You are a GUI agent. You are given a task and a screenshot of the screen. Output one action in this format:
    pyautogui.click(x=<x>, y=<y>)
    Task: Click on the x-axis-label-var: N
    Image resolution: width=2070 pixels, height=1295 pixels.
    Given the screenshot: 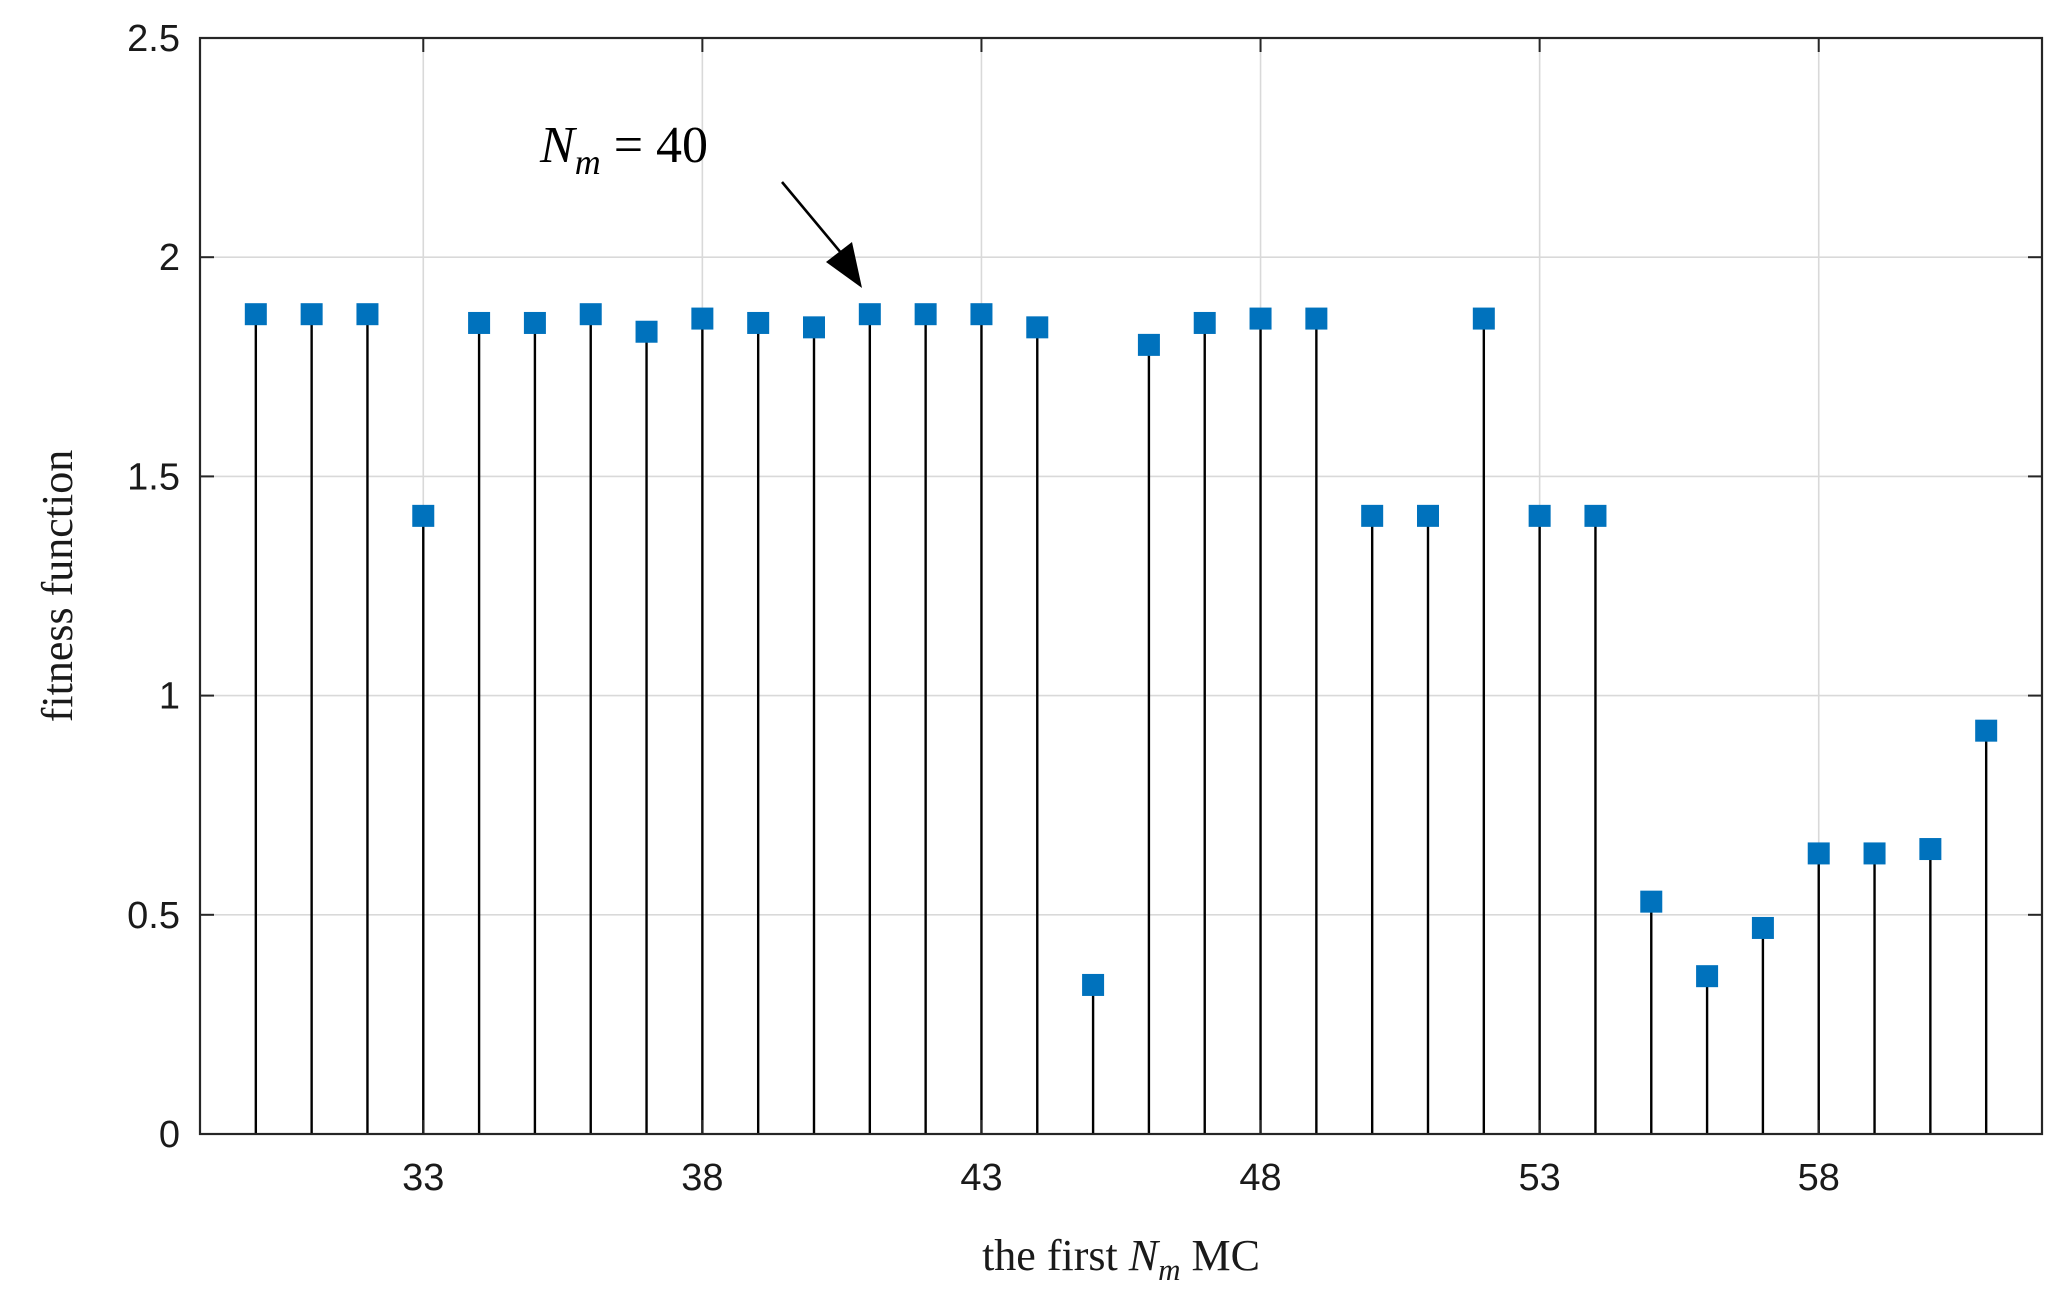 What is the action you would take?
    pyautogui.click(x=1144, y=1255)
    